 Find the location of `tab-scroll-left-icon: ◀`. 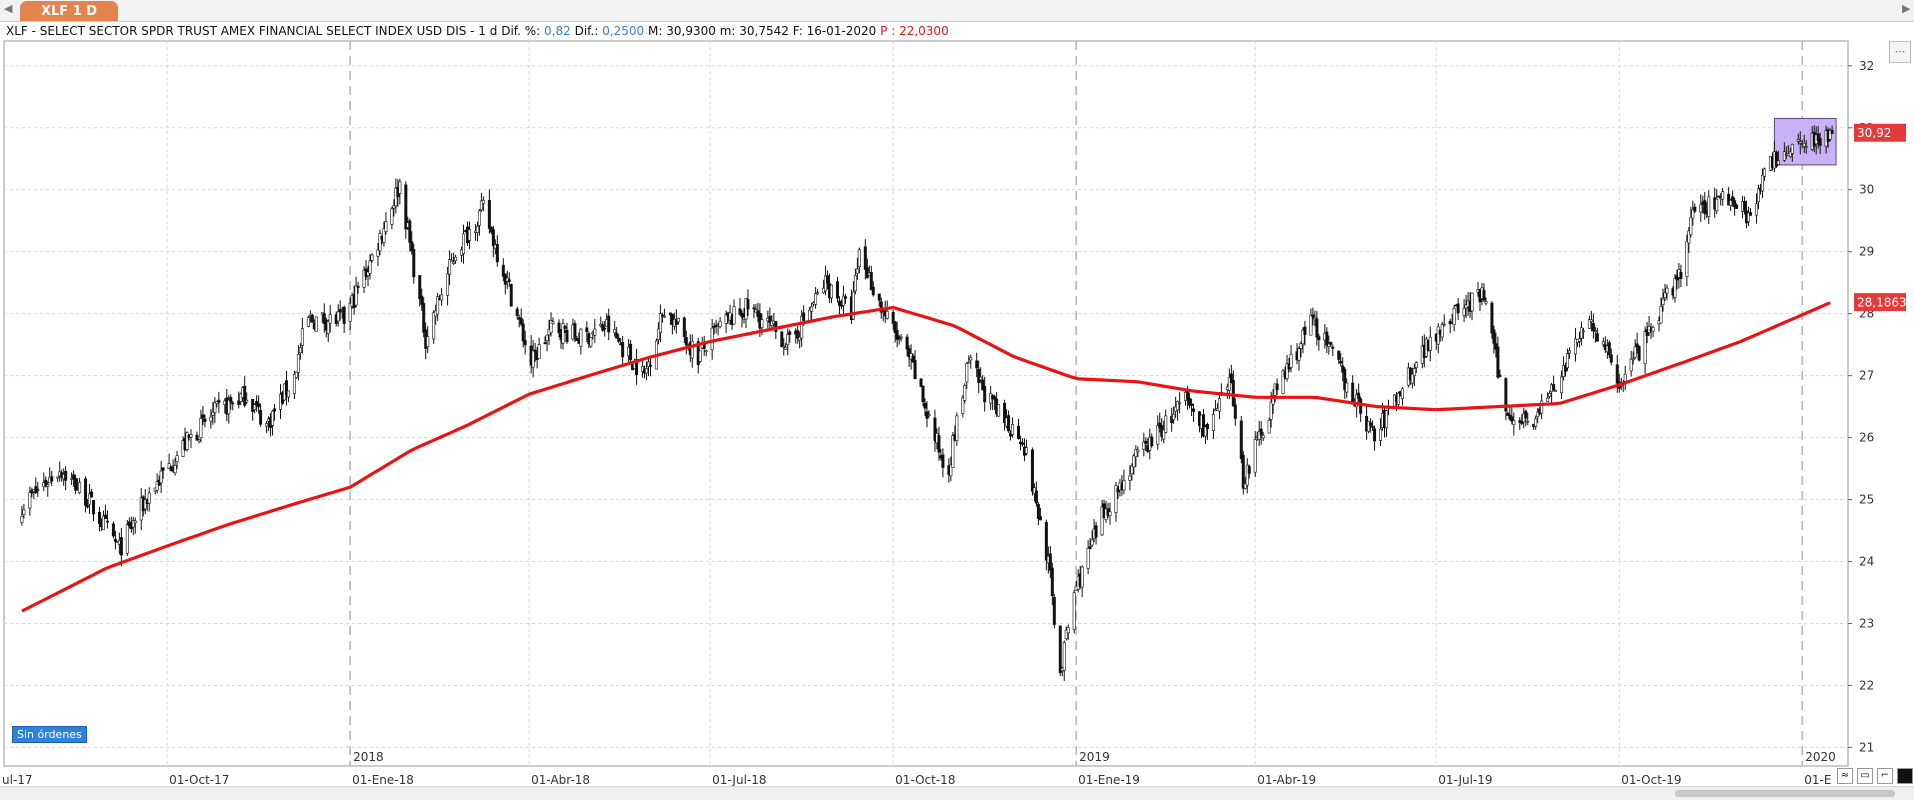

tab-scroll-left-icon: ◀ is located at coordinates (8, 8).